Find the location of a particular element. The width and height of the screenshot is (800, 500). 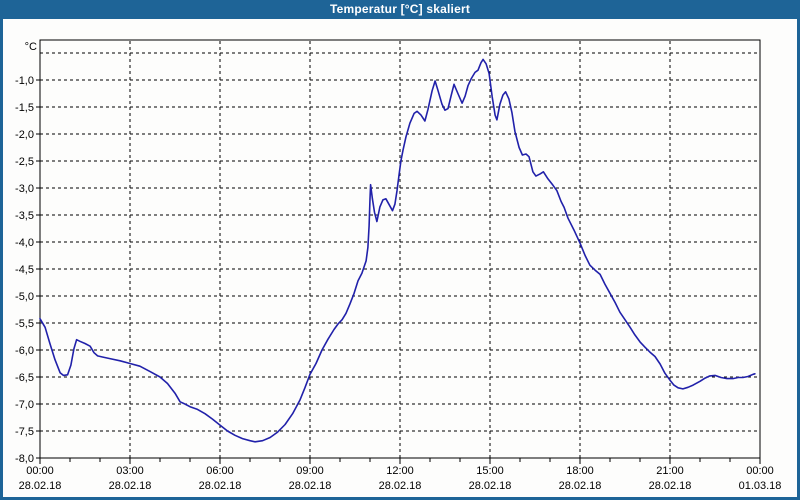

x-axis-time-label: 06:00 is located at coordinates (220, 471).